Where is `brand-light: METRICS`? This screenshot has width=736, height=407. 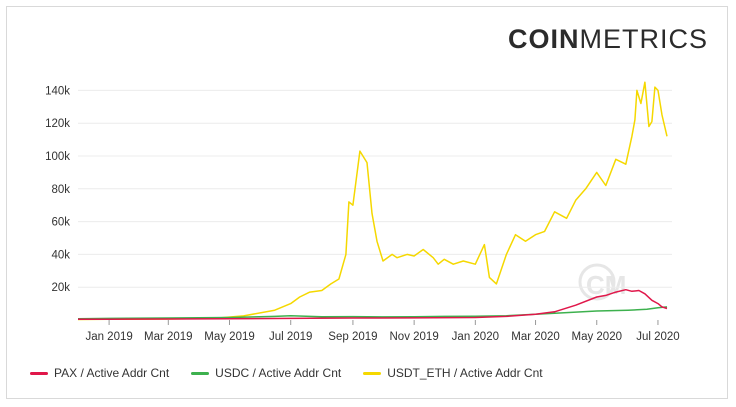
brand-light: METRICS is located at coordinates (643, 39).